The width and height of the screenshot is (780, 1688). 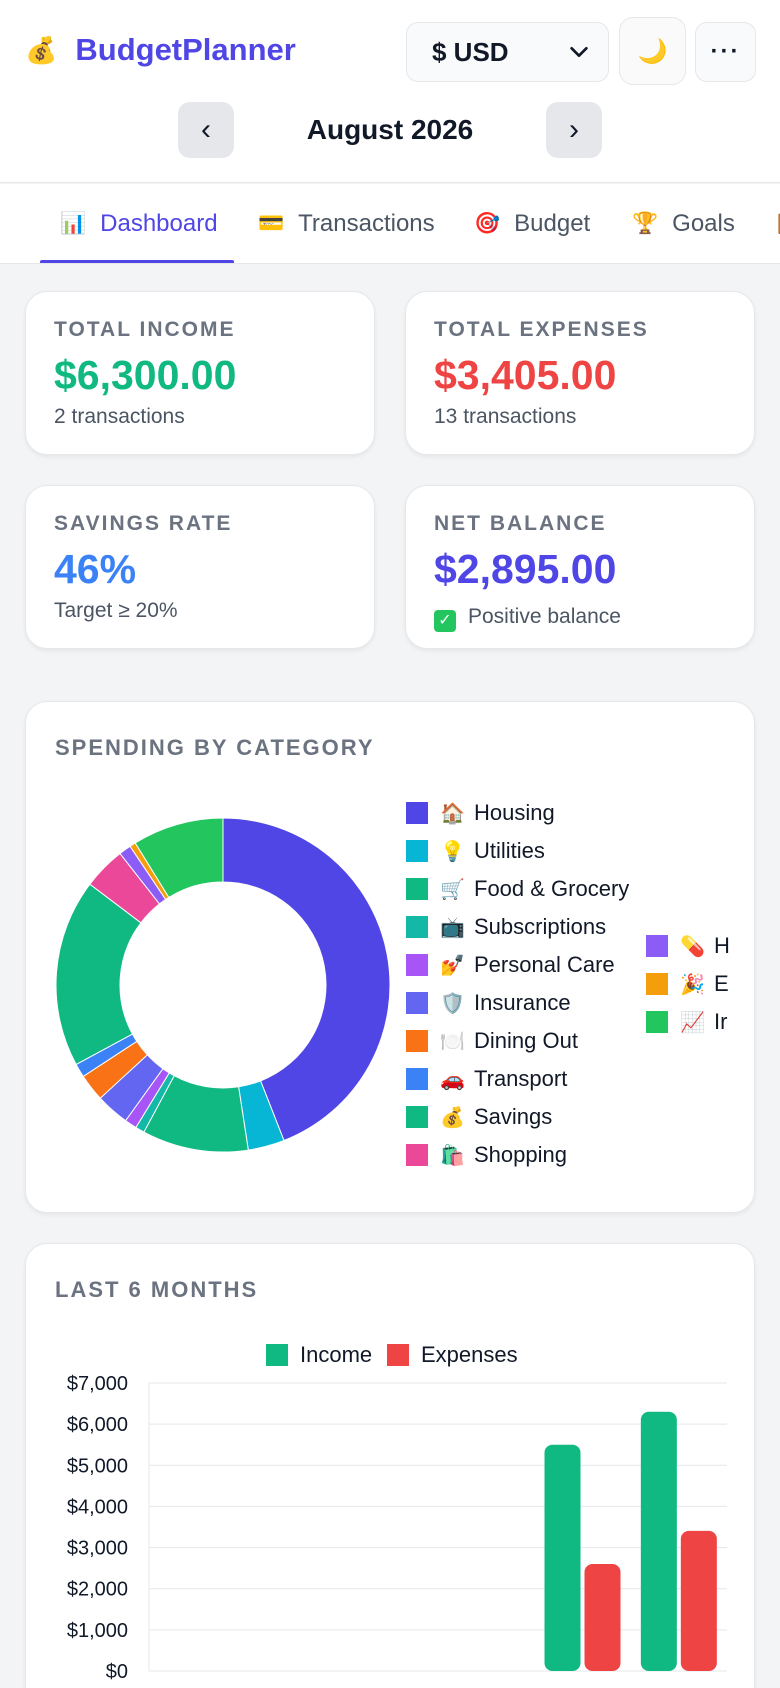 I want to click on trophy-icon: 🏆, so click(x=645, y=223).